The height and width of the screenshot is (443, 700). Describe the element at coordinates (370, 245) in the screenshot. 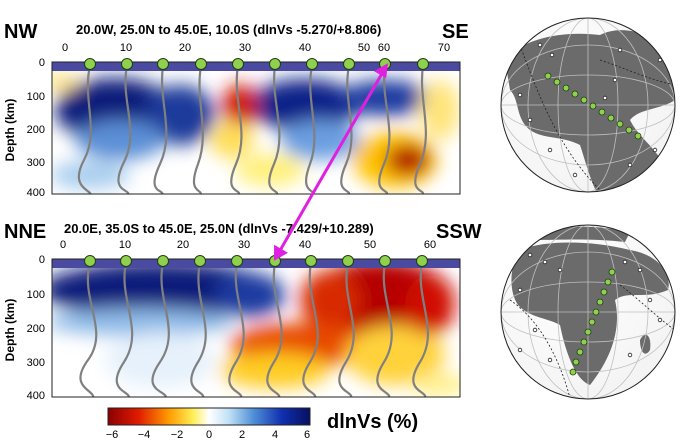

I see `bottom-x-tick: 50` at that location.